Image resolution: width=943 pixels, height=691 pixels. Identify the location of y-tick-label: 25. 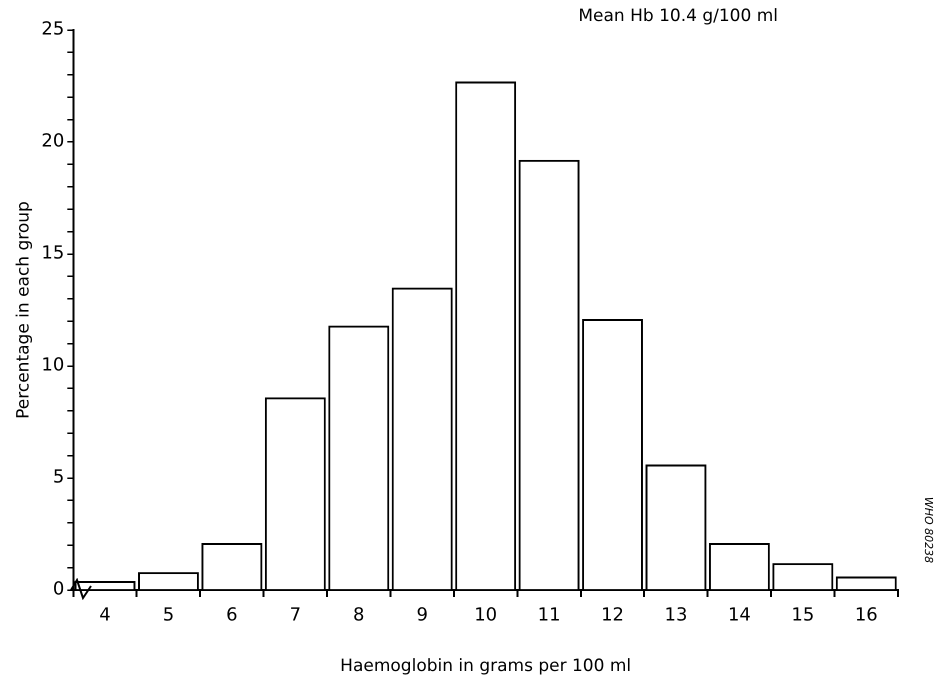
(52, 29).